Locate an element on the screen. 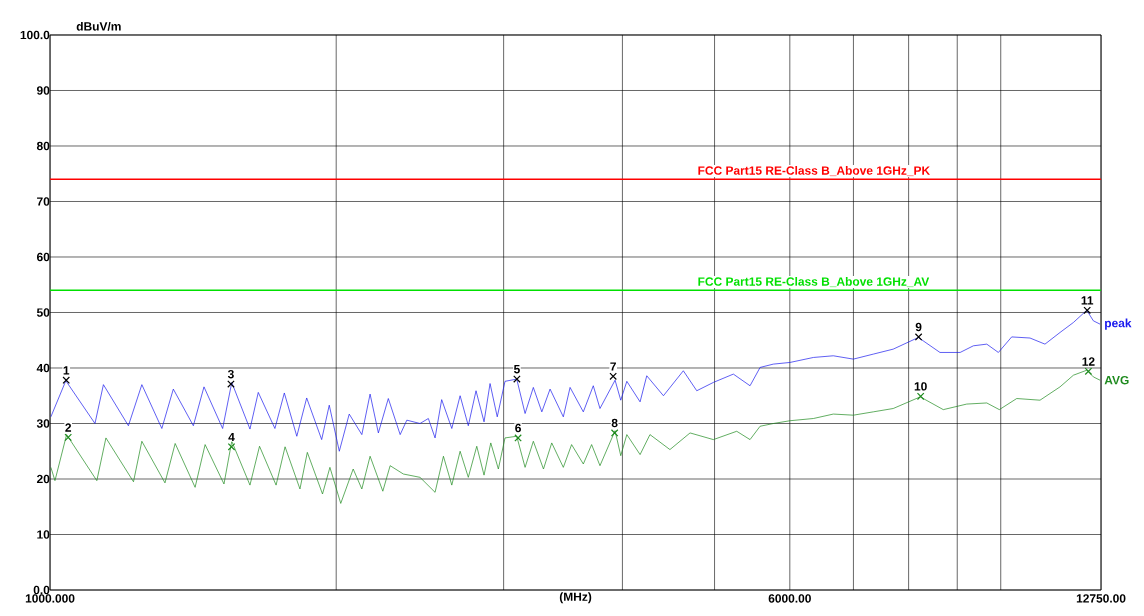 The image size is (1144, 616). annotation: 4 is located at coordinates (231, 437).